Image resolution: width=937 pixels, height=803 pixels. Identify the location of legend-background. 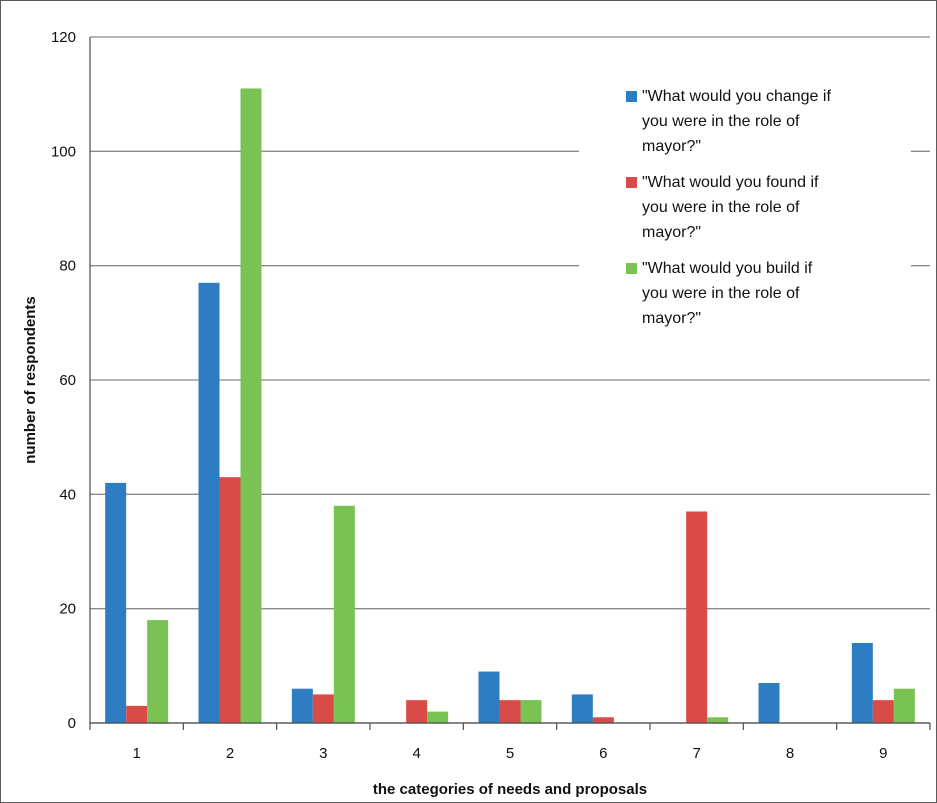
(745, 205).